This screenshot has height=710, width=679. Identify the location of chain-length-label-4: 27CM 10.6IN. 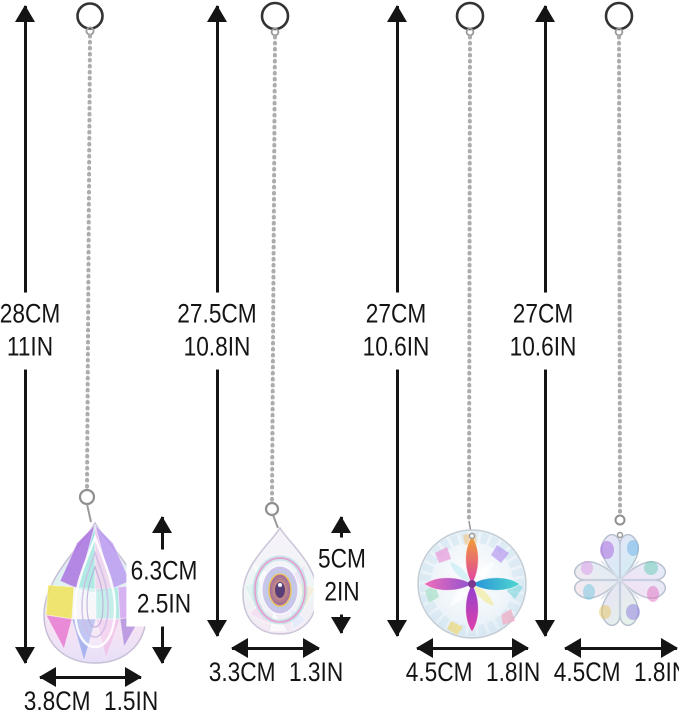
(543, 331).